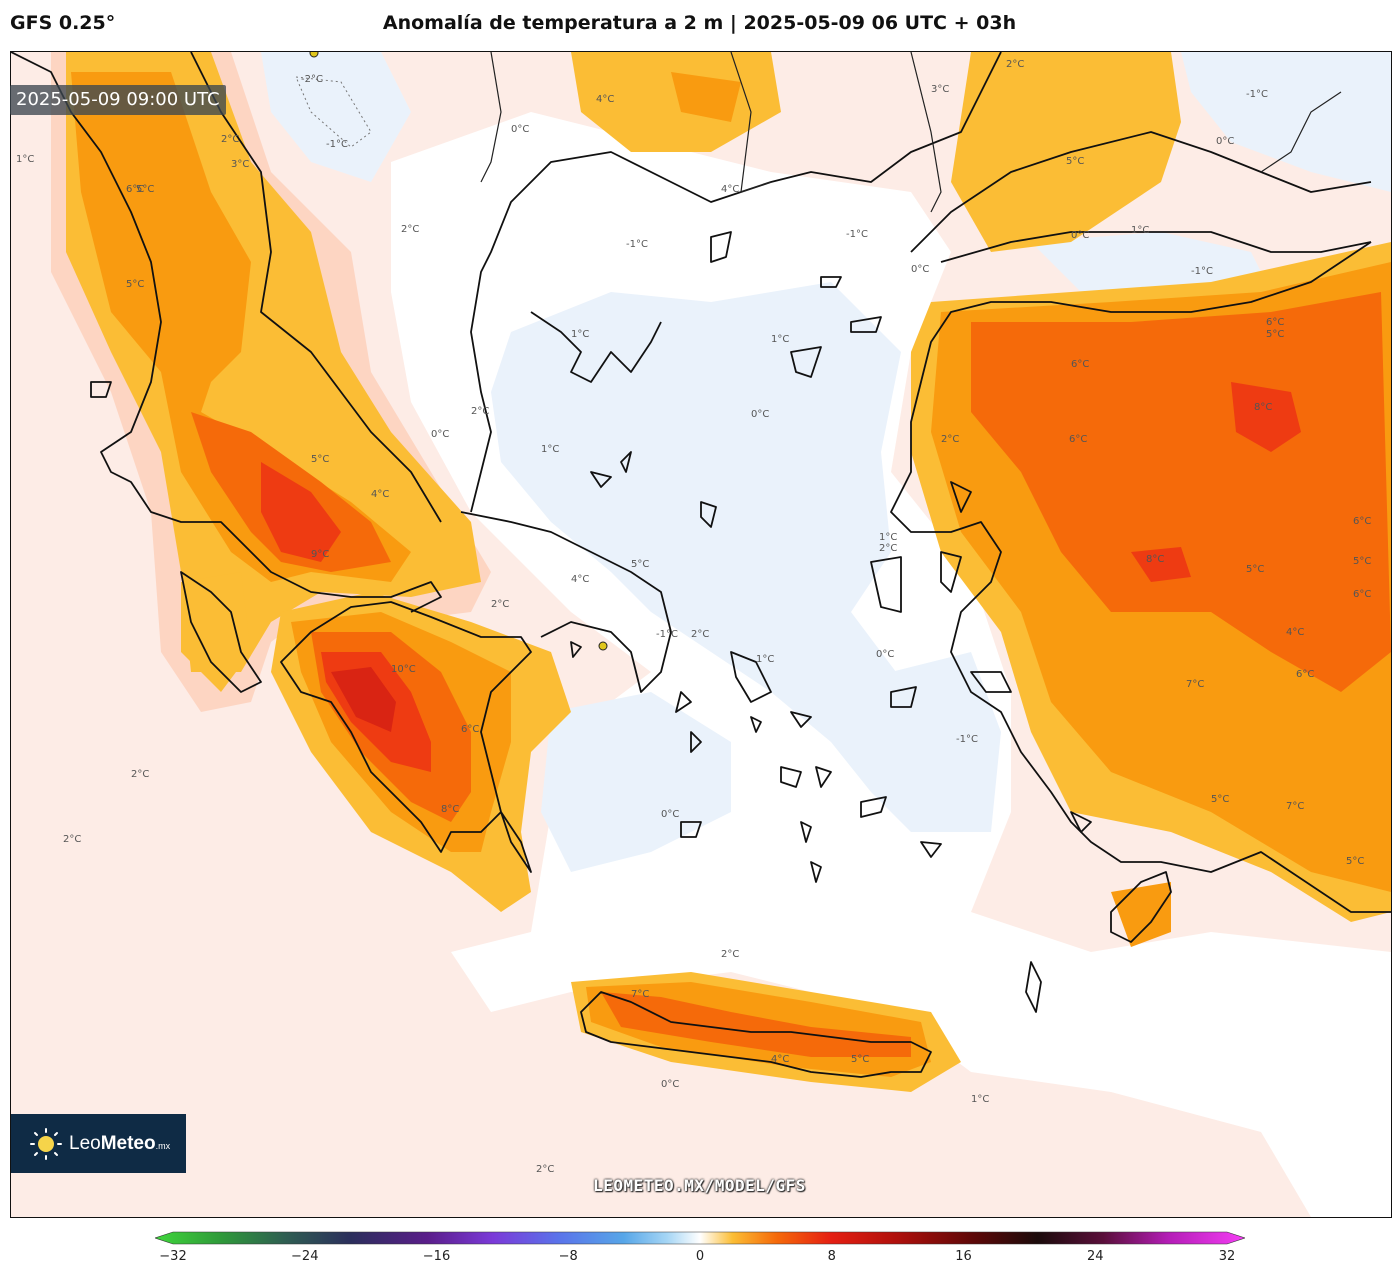 Image resolution: width=1399 pixels, height=1264 pixels. Describe the element at coordinates (312, 79) in the screenshot. I see `svg-text: -2°C` at that location.